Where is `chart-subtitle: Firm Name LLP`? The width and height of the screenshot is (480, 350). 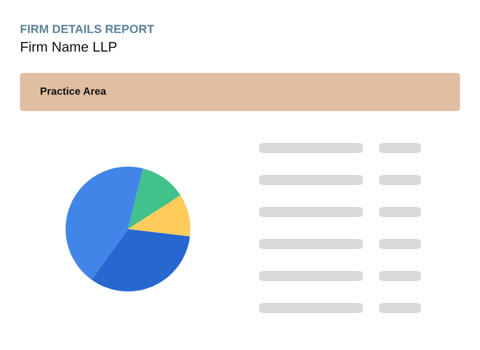 chart-subtitle: Firm Name LLP is located at coordinates (69, 47).